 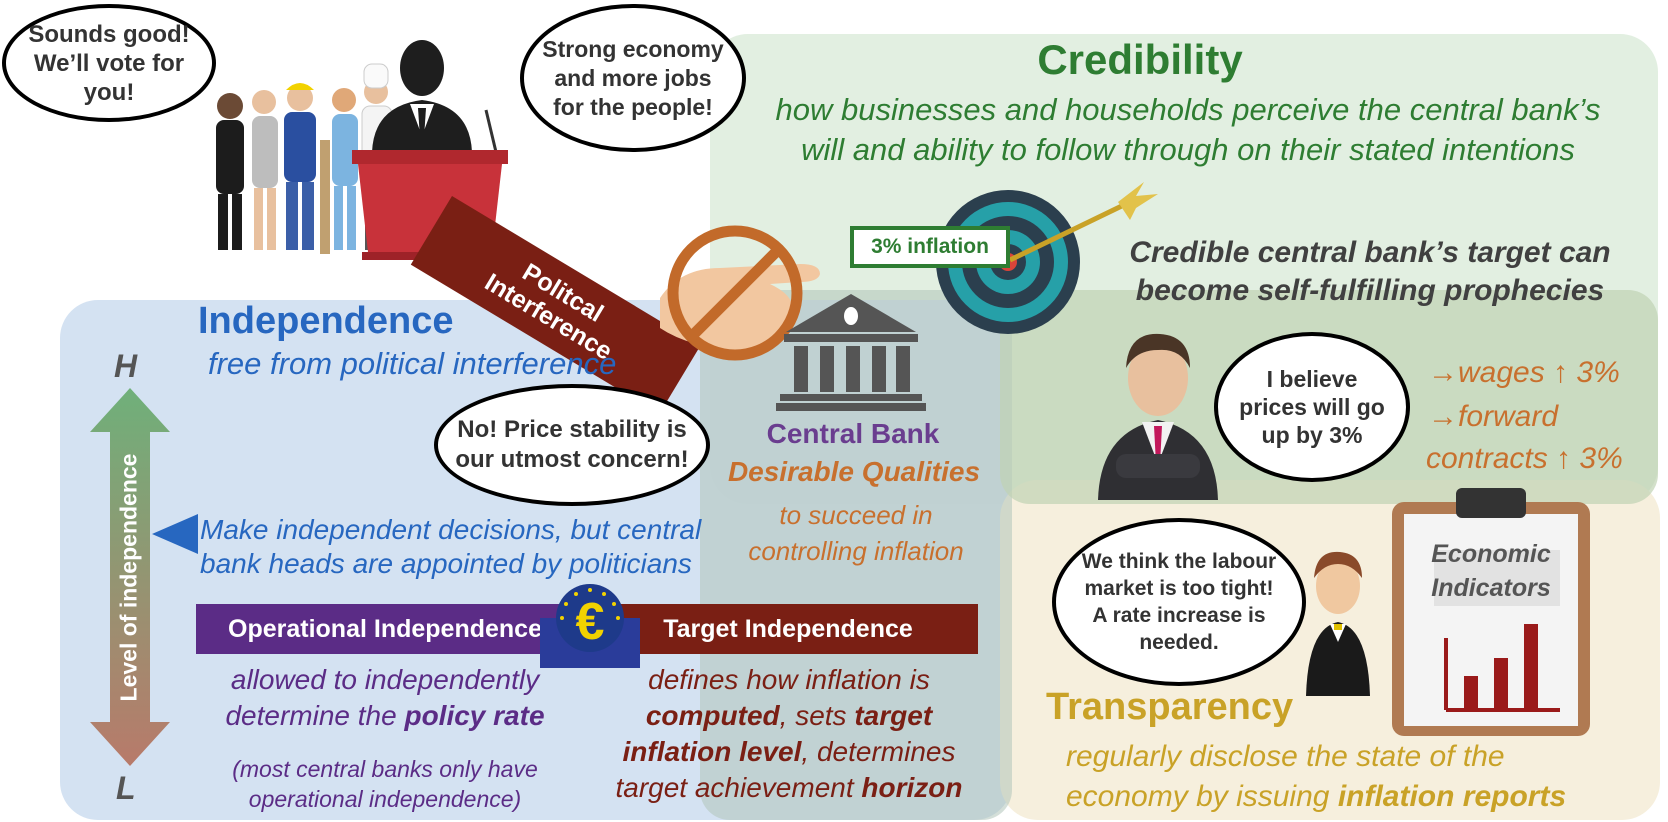 I want to click on target-label: 3% inflation, so click(x=930, y=247).